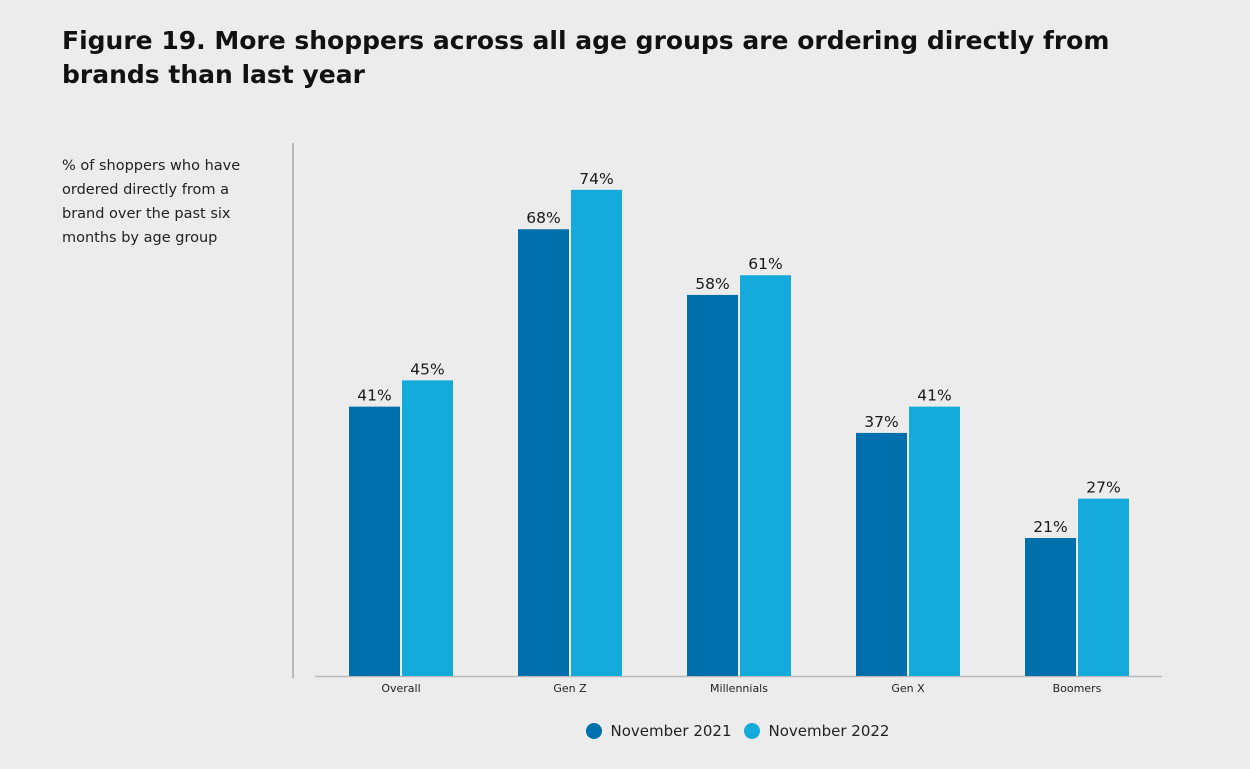  Describe the element at coordinates (374, 541) in the screenshot. I see `bar-overall-november-2021` at that location.